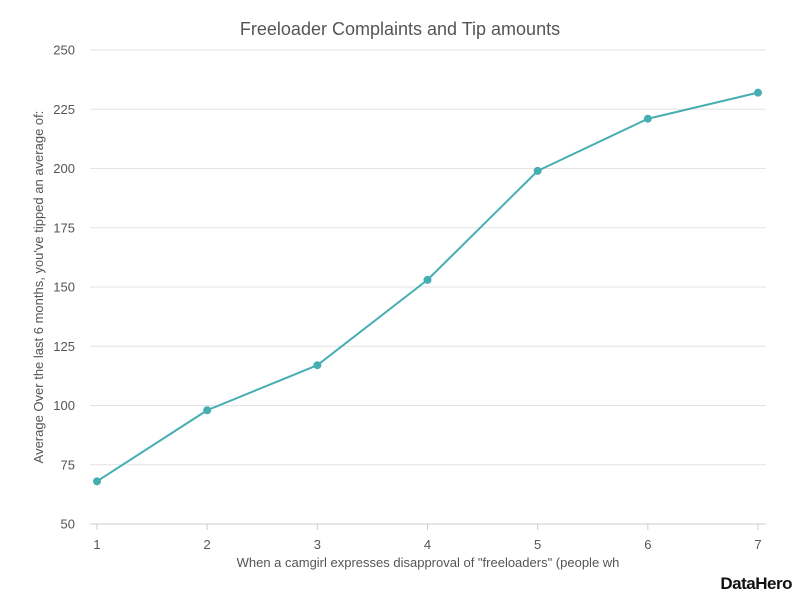 This screenshot has height=600, width=800. I want to click on chart-title: Freeloader Complaints and Tip amounts, so click(400, 29).